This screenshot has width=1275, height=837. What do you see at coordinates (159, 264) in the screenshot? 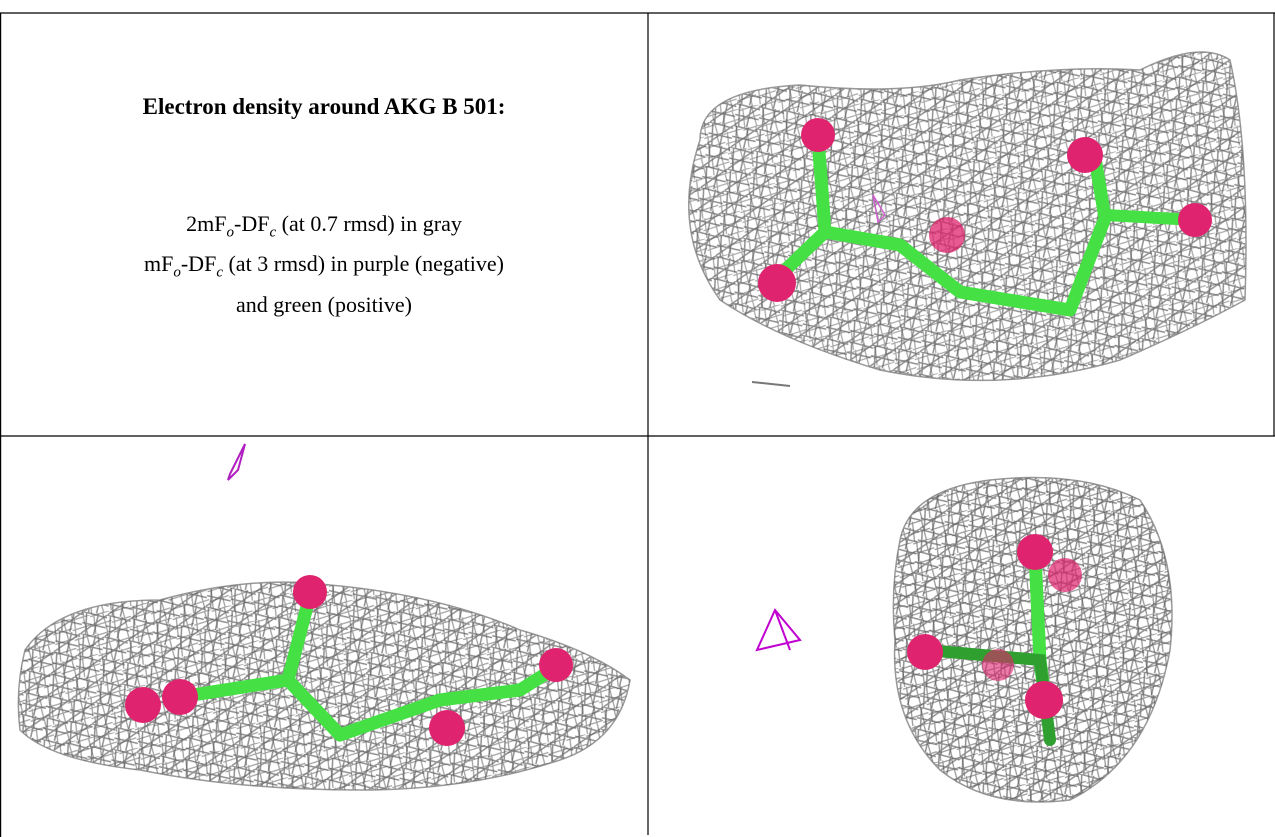
I see `text: mF` at bounding box center [159, 264].